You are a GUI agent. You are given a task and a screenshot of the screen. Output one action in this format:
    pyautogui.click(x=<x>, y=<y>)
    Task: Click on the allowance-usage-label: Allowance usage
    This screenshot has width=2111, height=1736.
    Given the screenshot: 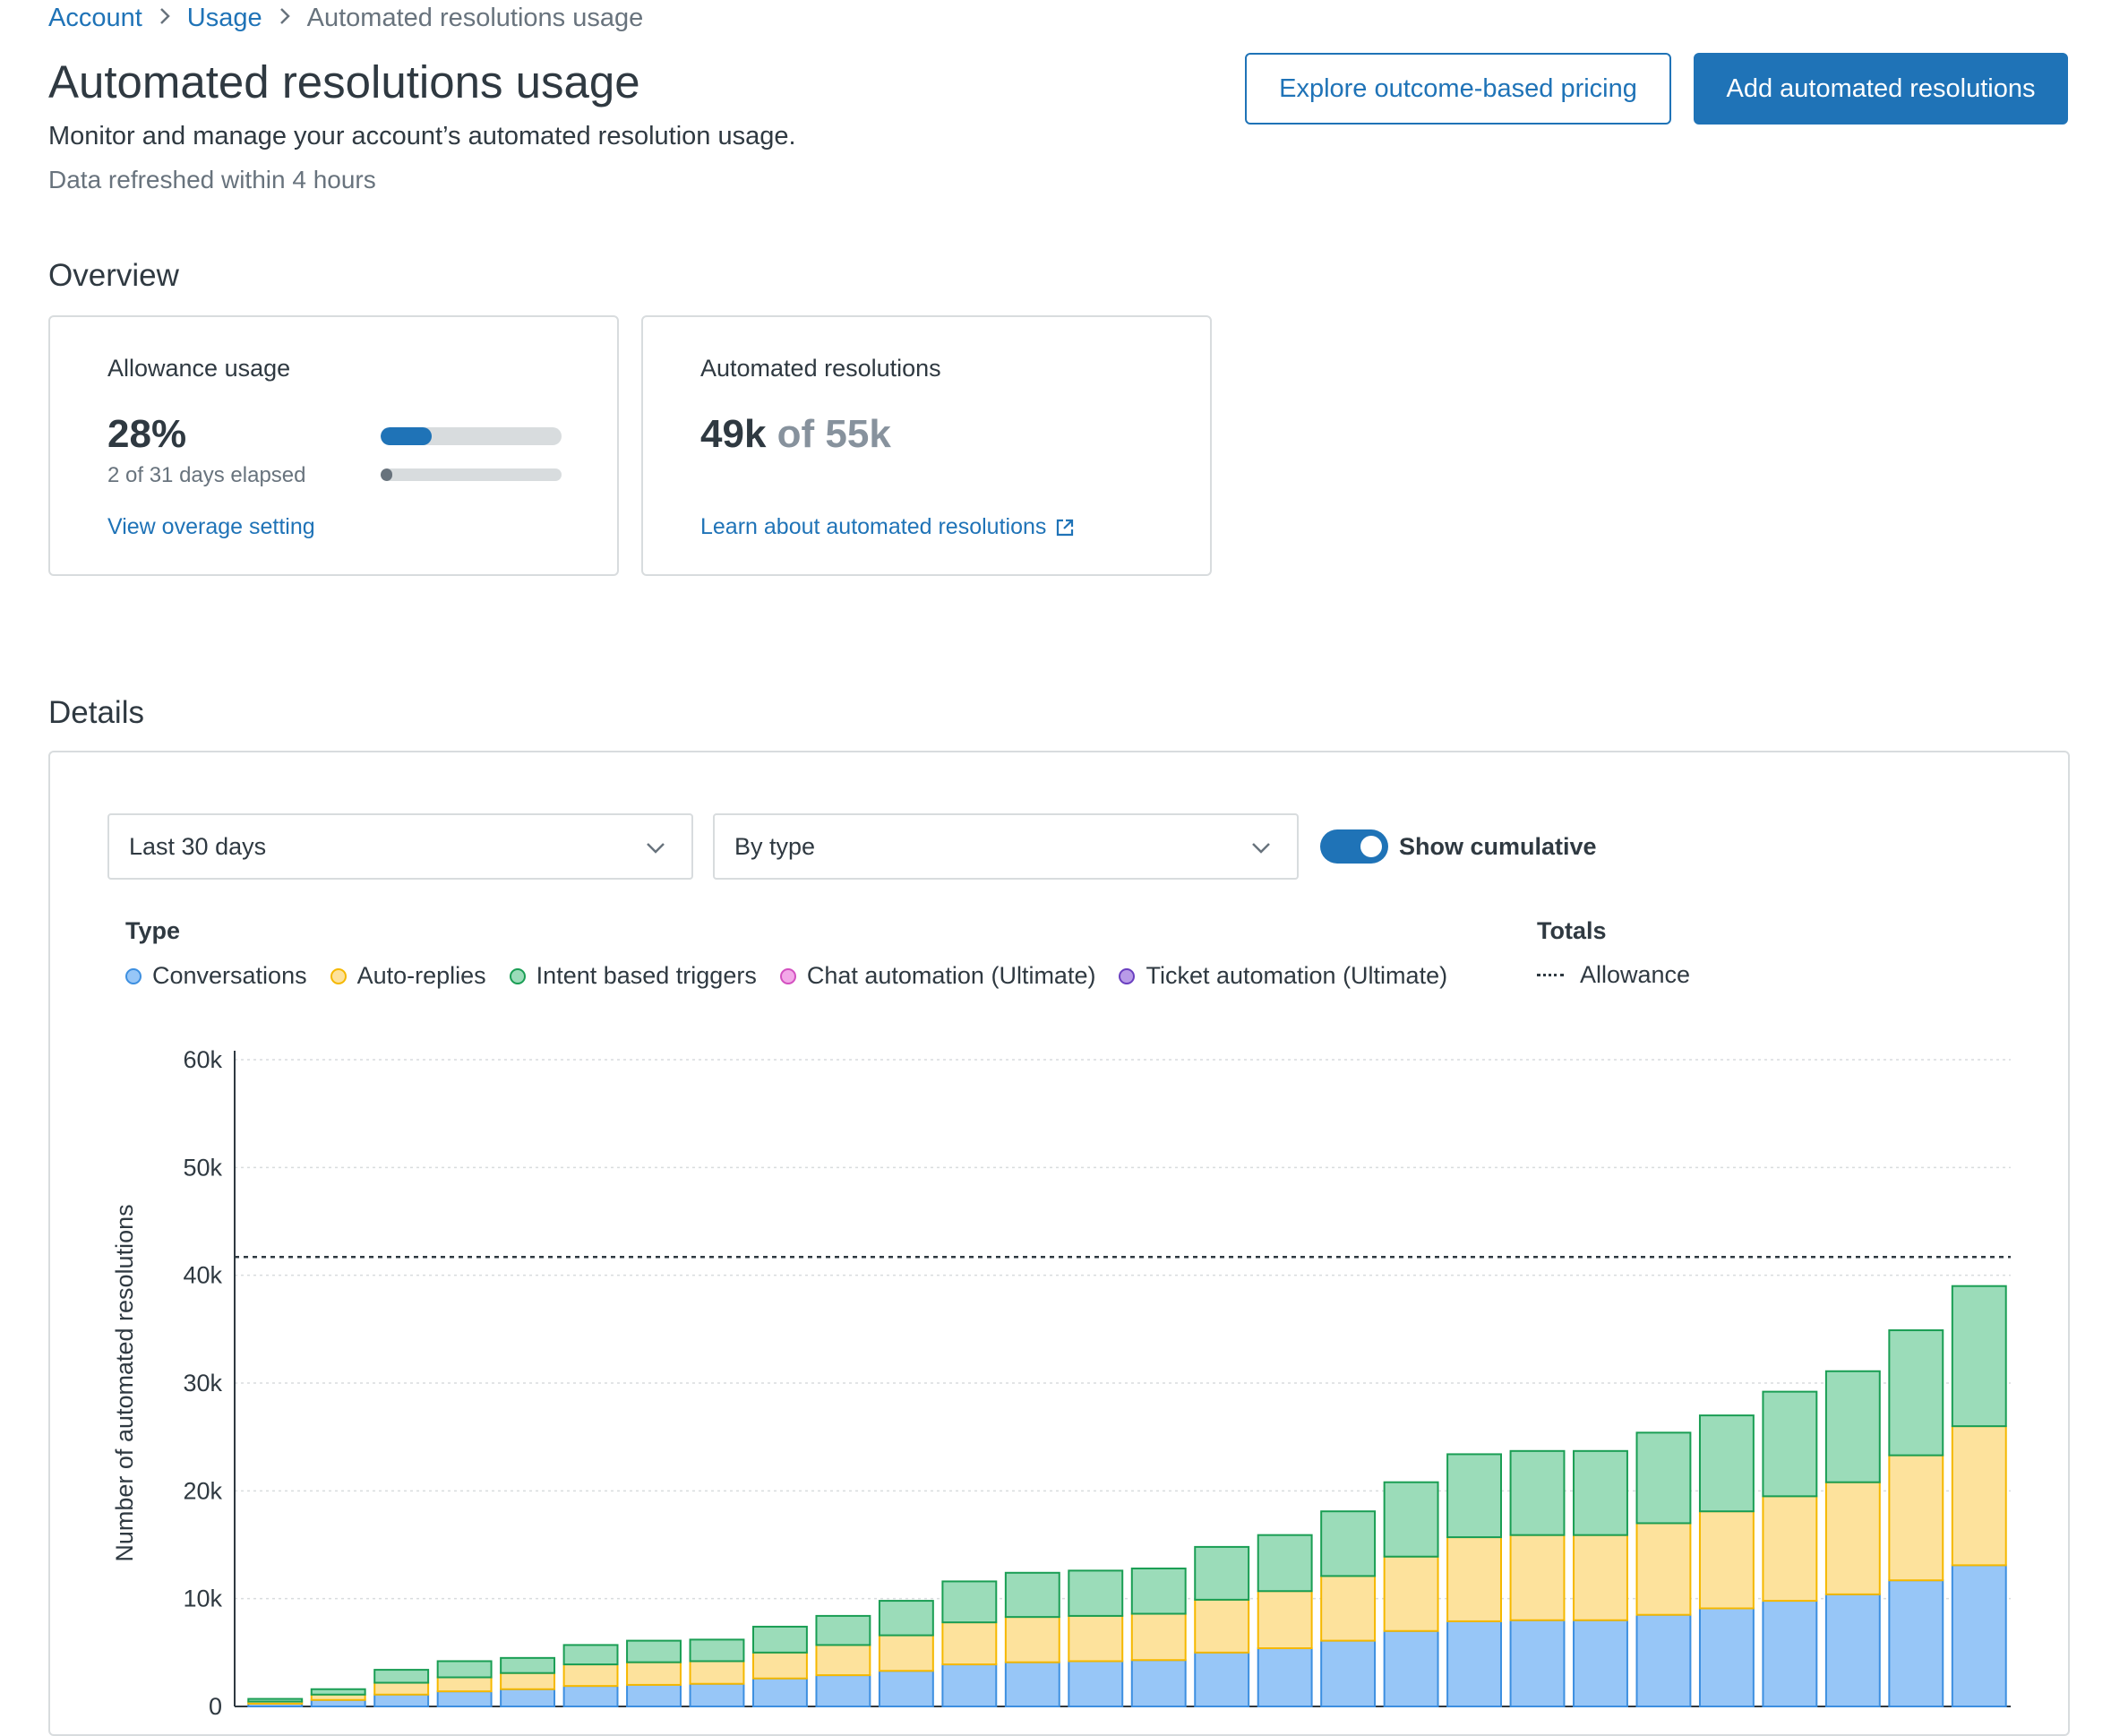 What is the action you would take?
    pyautogui.click(x=199, y=369)
    